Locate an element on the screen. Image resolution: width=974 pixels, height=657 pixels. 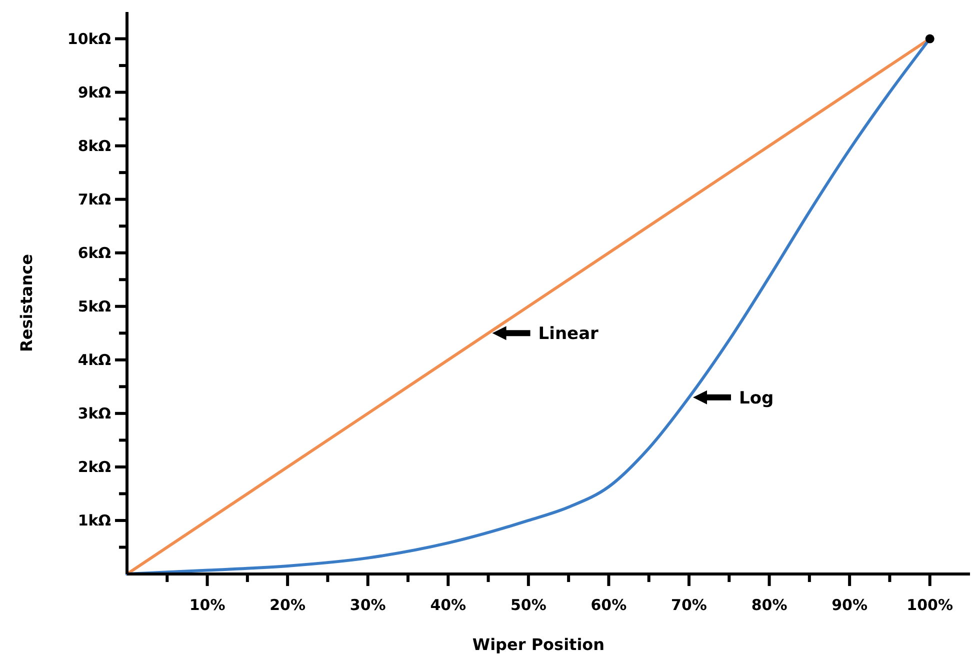
annotation: Linear is located at coordinates (569, 334).